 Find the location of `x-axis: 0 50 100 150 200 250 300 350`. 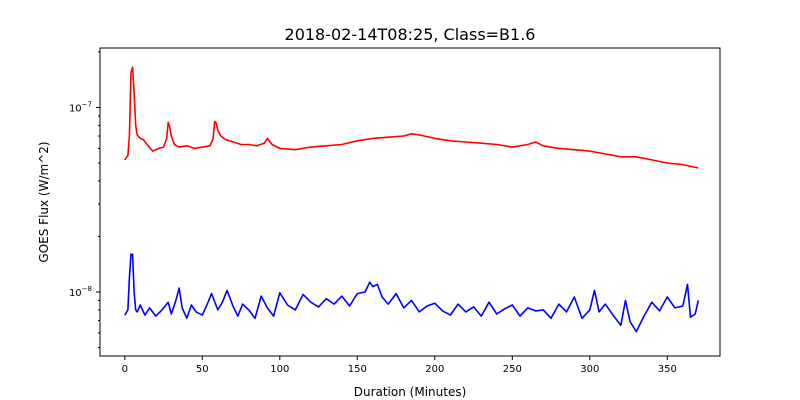

x-axis: 0 50 100 150 200 250 300 350 is located at coordinates (399, 365).